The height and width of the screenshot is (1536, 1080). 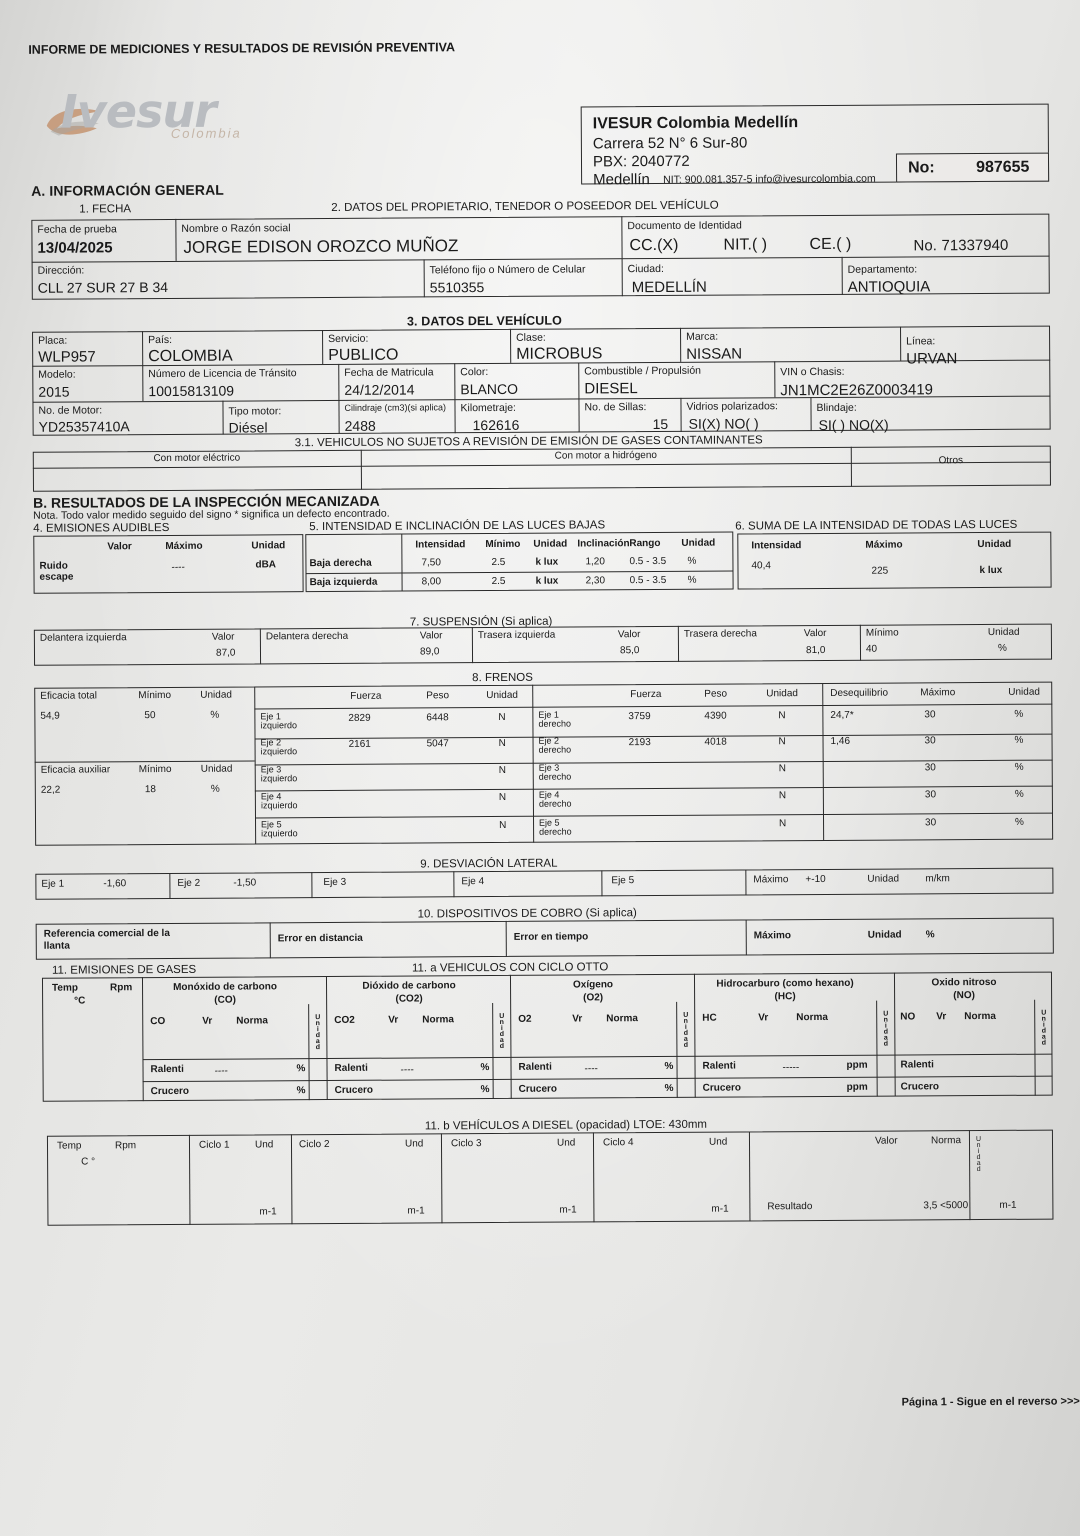 I want to click on tipo-motor-label: Tipo motor:, so click(x=255, y=411).